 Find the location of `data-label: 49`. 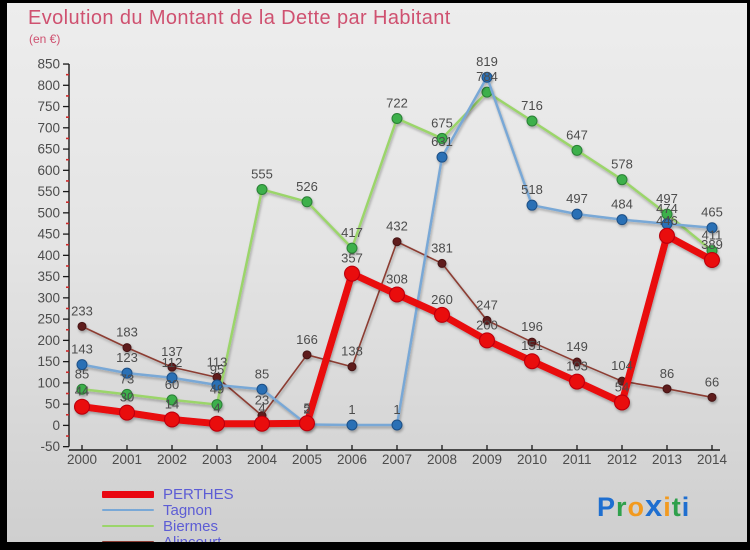

data-label: 49 is located at coordinates (217, 389).